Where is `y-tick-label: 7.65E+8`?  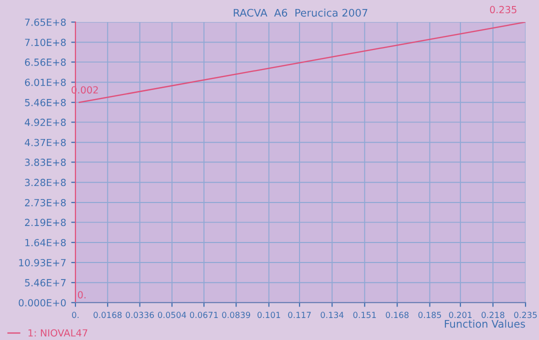 y-tick-label: 7.65E+8 is located at coordinates (45, 22).